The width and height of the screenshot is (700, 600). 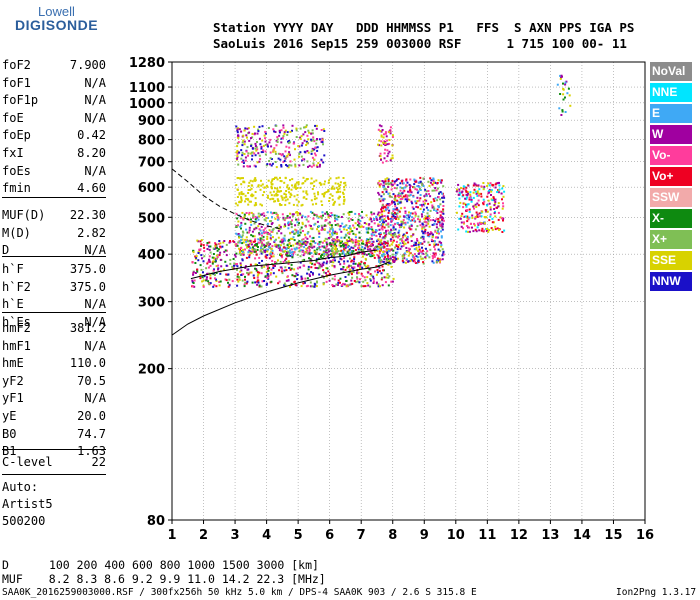 What do you see at coordinates (147, 88) in the screenshot?
I see `y-tick-label: 1100` at bounding box center [147, 88].